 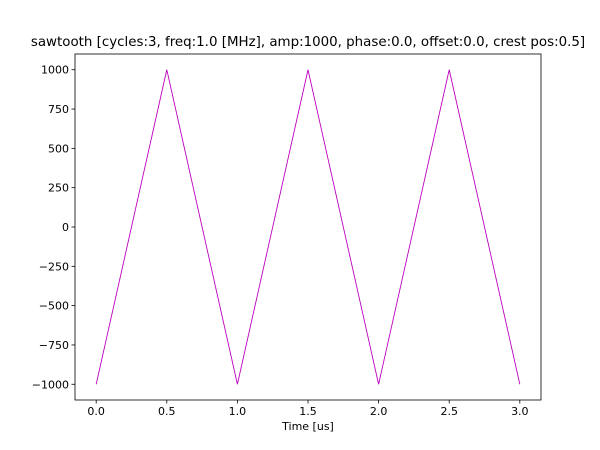 What do you see at coordinates (58, 188) in the screenshot?
I see `y-tick-label: 250` at bounding box center [58, 188].